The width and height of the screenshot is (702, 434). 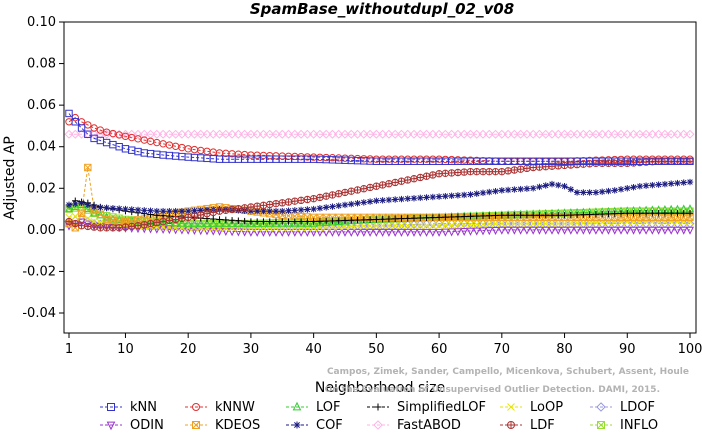 What do you see at coordinates (429, 425) in the screenshot?
I see `legend-label: FastABOD` at bounding box center [429, 425].